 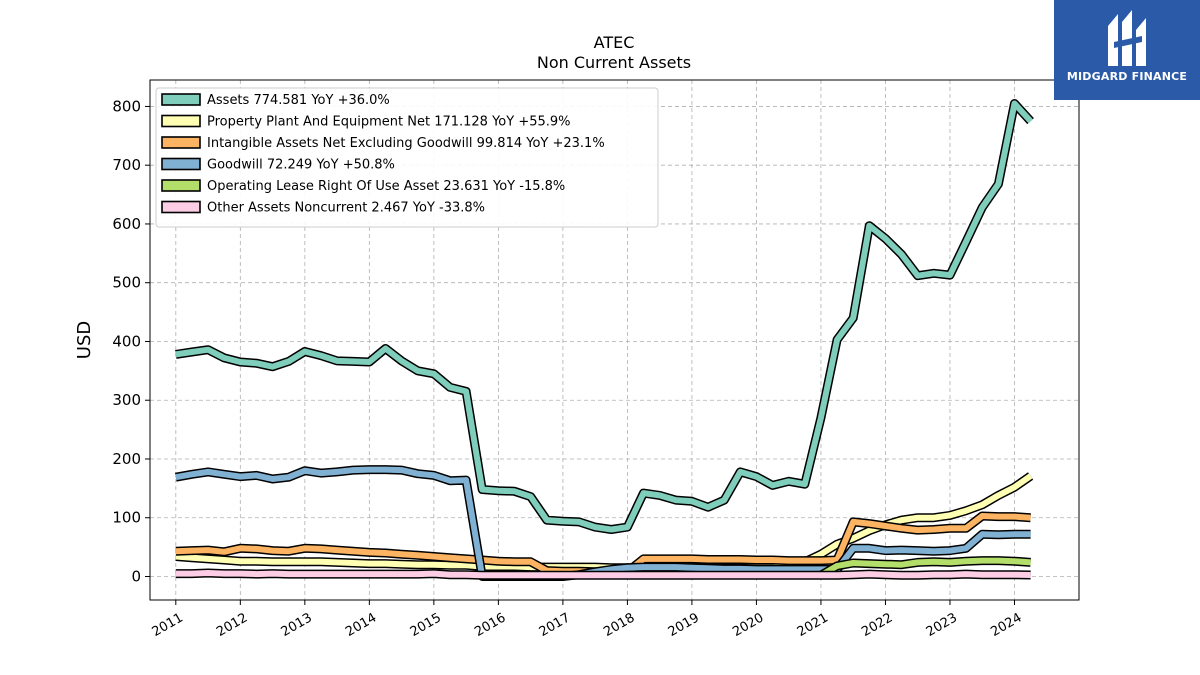 What do you see at coordinates (426, 625) in the screenshot?
I see `x-tick-label: 2015` at bounding box center [426, 625].